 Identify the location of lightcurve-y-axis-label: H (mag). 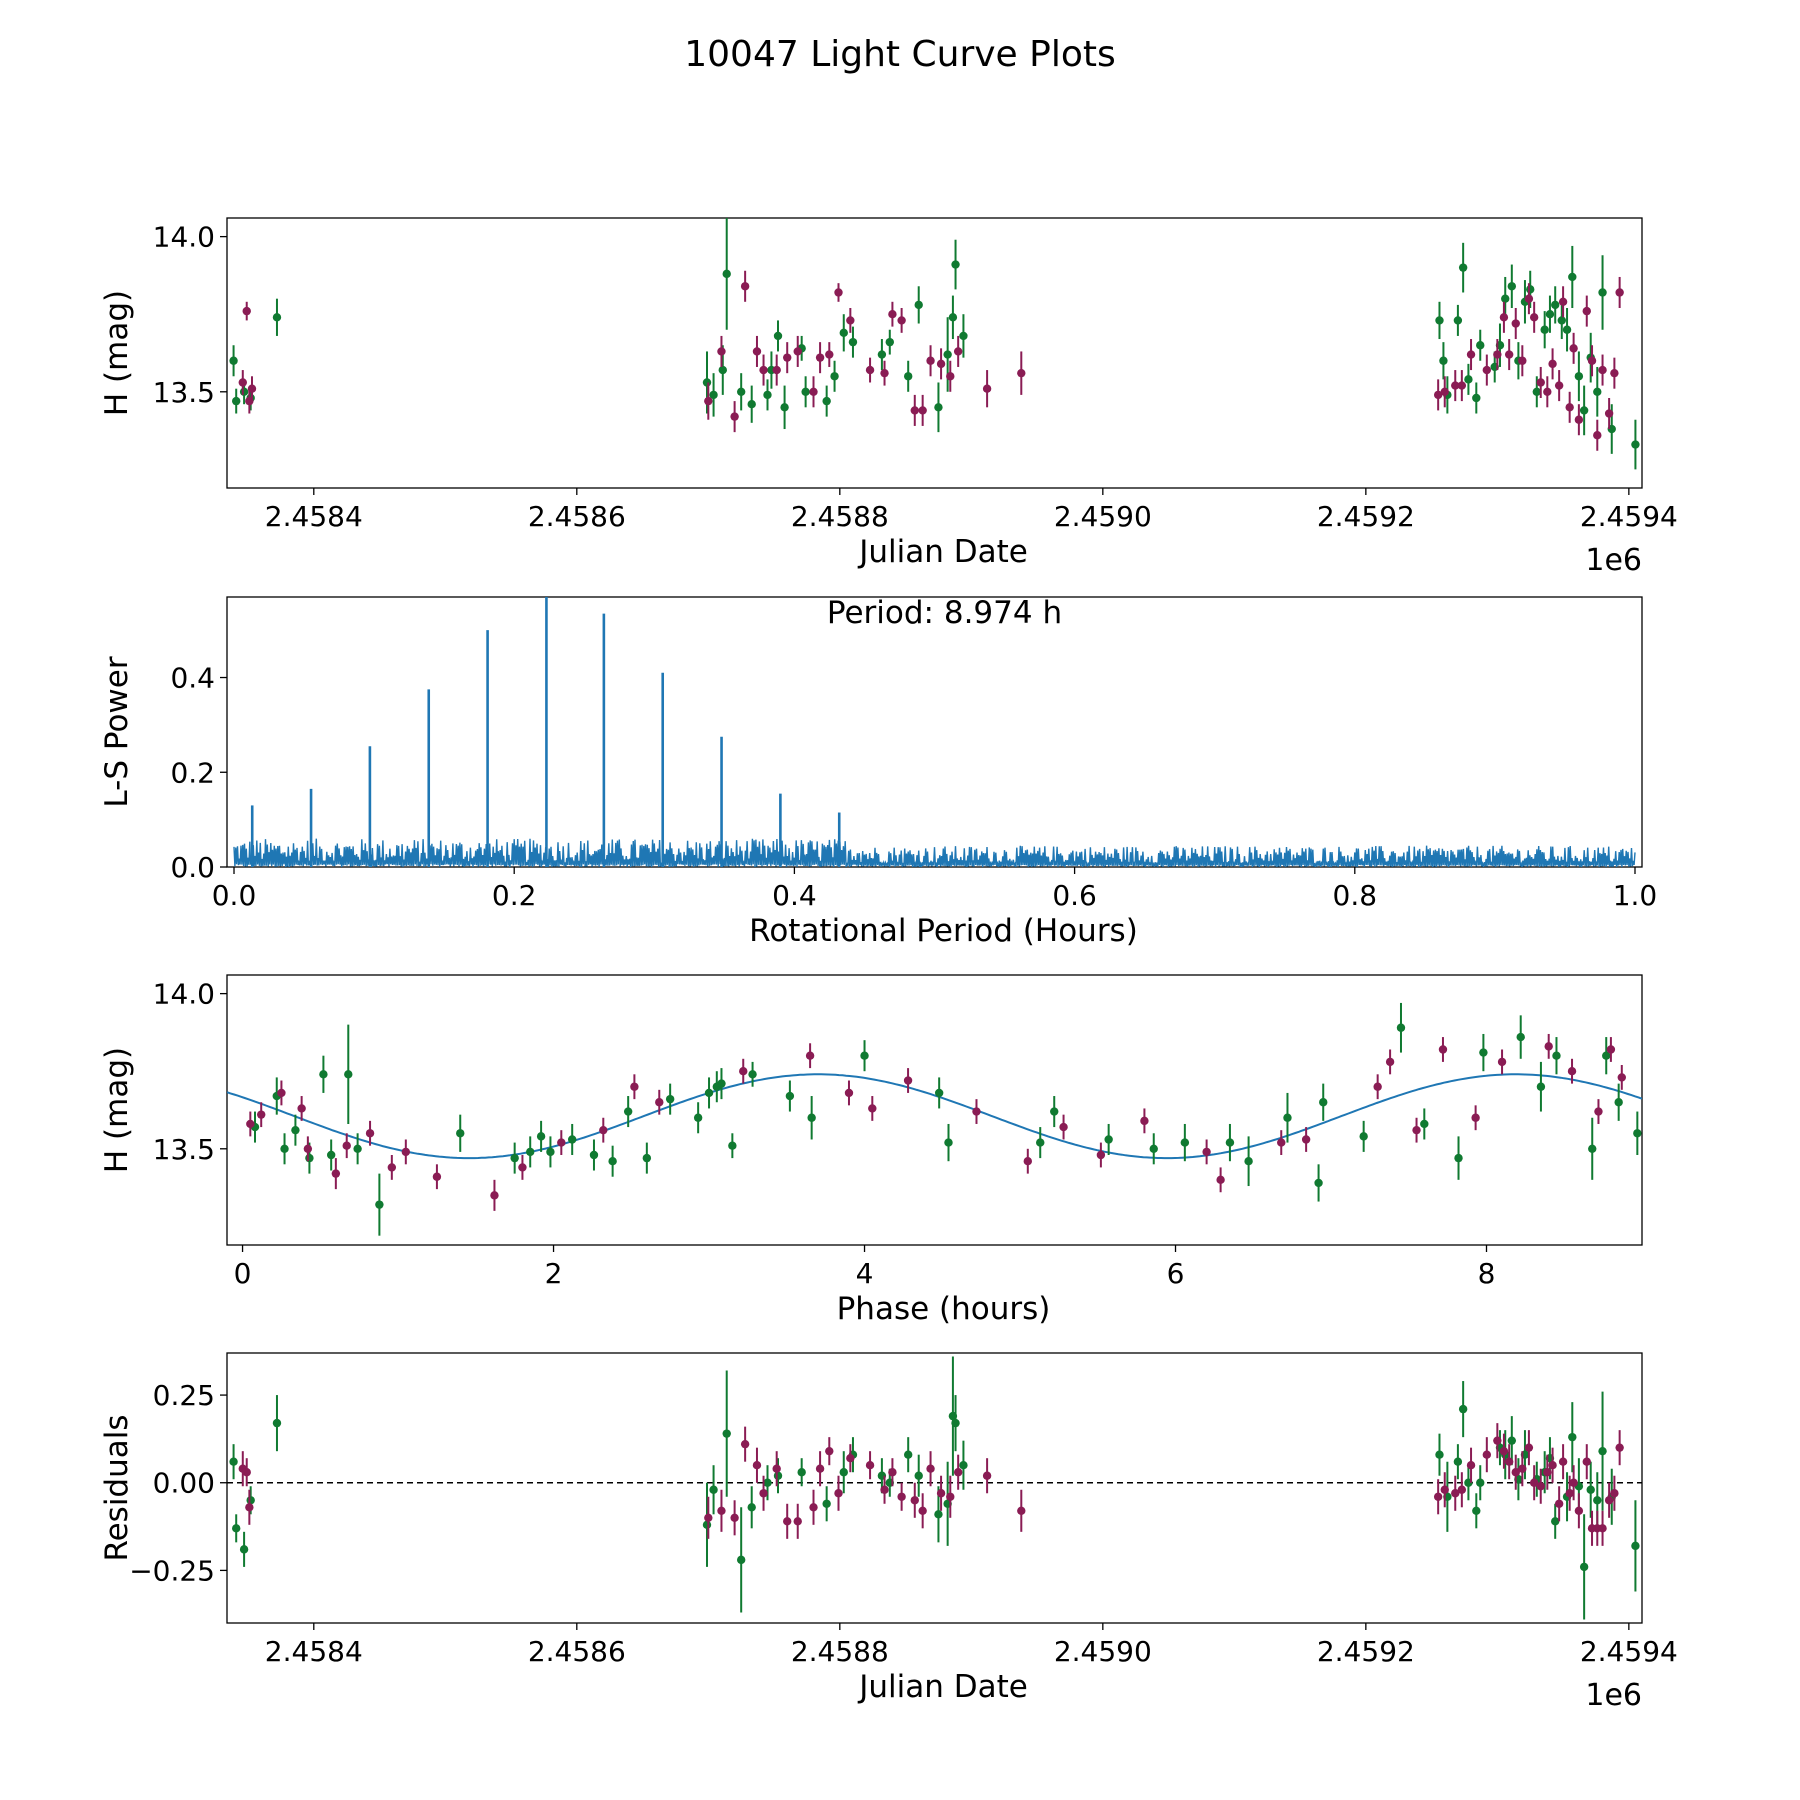
(117, 353).